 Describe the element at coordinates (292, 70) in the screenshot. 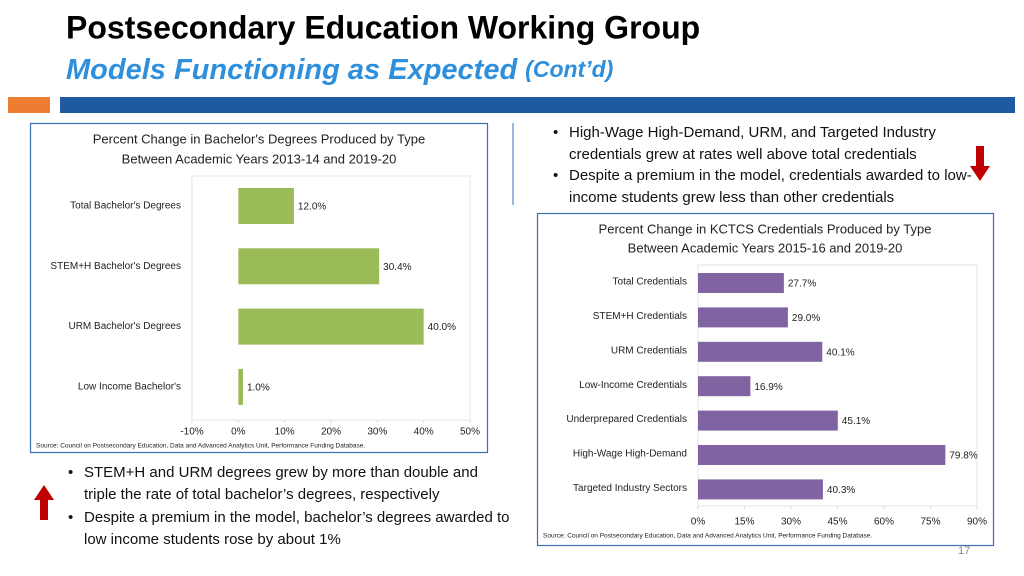

I see `subtitle-main: Models Functioning as Expected` at that location.